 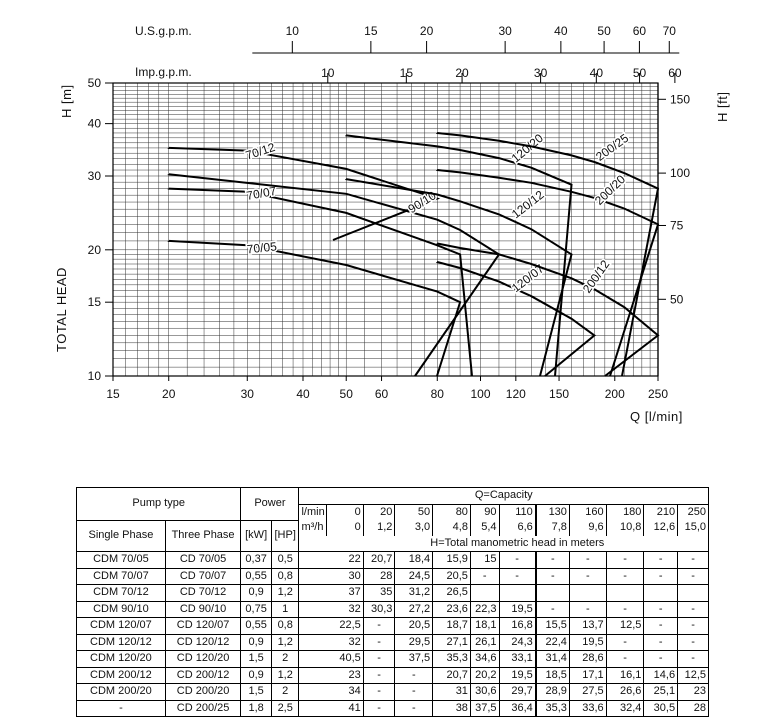 I want to click on impgpm-scale-name: Imp.g.p.m., so click(x=163, y=72).